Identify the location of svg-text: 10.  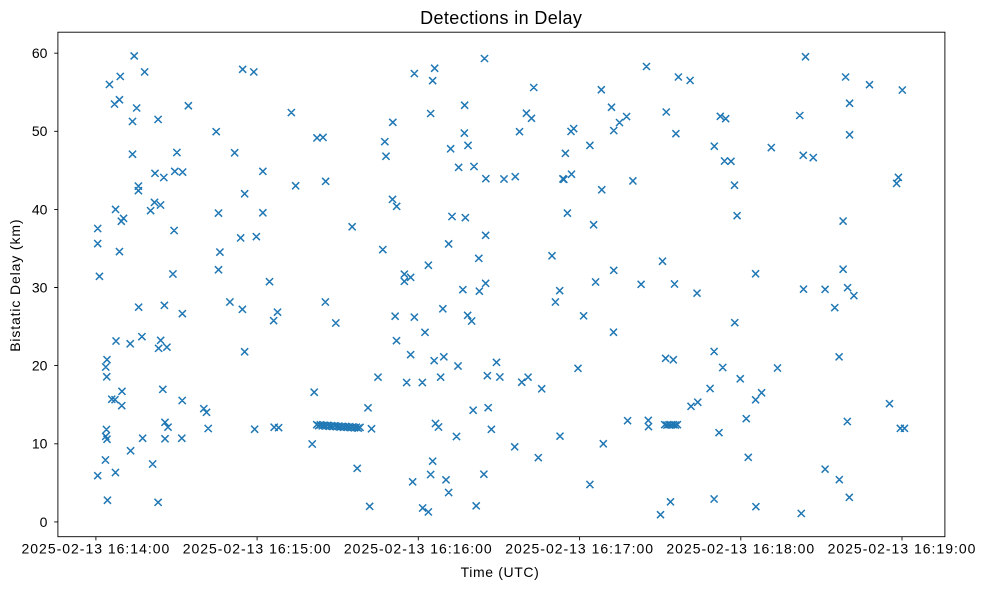
(40, 444).